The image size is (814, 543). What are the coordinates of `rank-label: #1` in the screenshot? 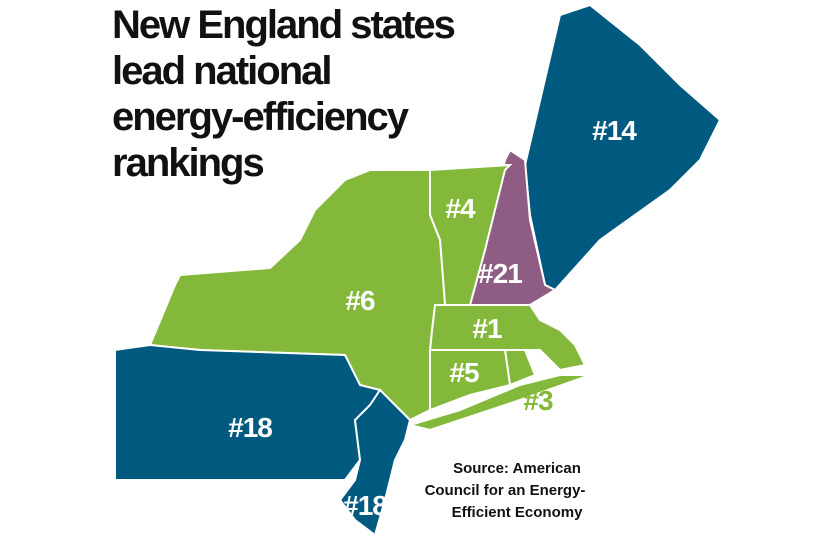 It's located at (487, 328).